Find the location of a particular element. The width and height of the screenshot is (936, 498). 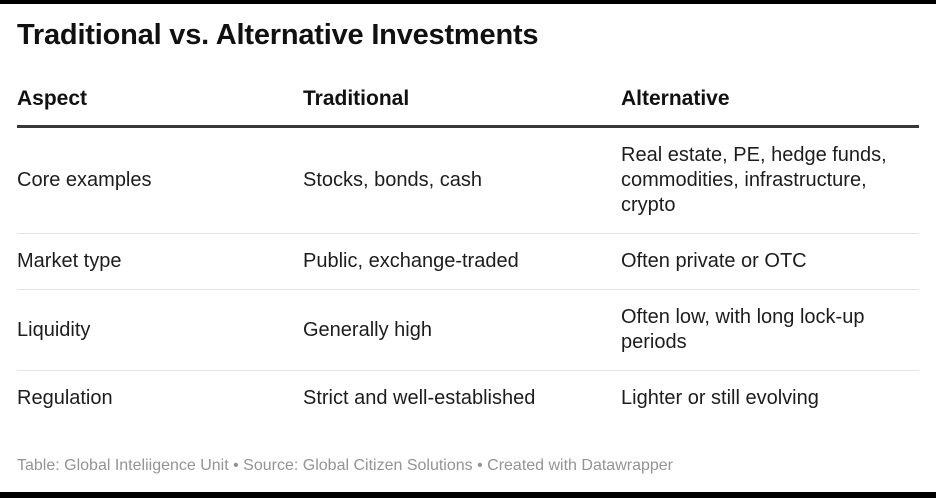

table-header-row: Aspect Traditional Alternative is located at coordinates (468, 106).